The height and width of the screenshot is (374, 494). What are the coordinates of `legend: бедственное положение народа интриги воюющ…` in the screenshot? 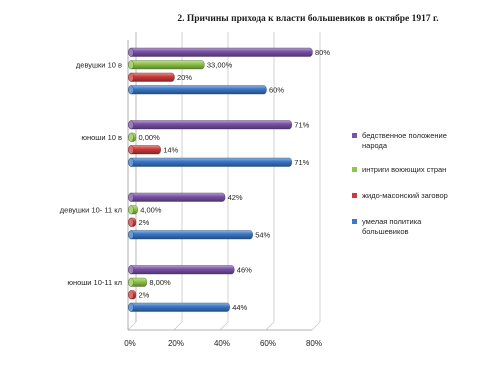 It's located at (400, 183).